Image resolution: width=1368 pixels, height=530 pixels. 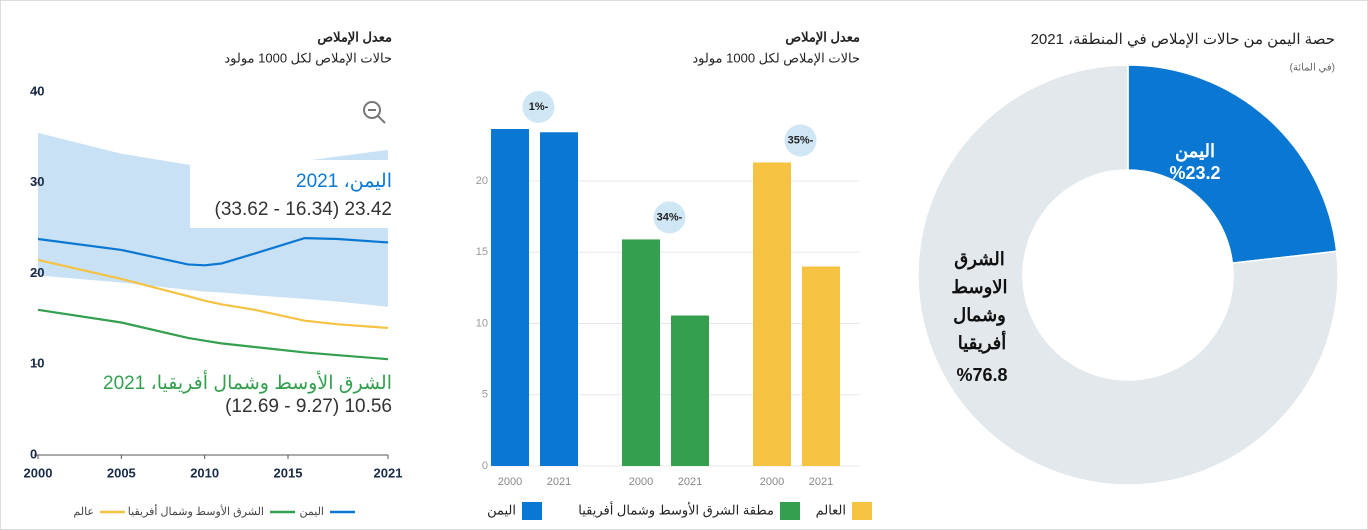 What do you see at coordinates (344, 181) in the screenshot?
I see `tooltip-title: اليمن، 2021` at bounding box center [344, 181].